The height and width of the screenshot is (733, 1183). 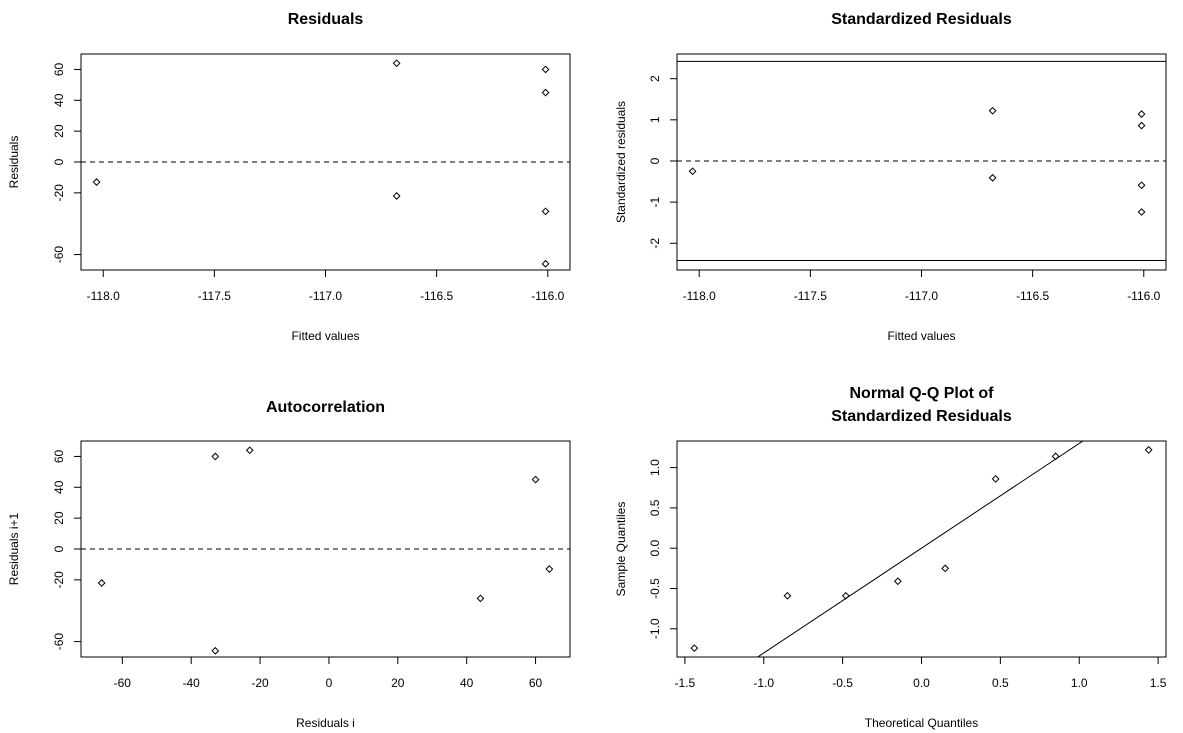 I want to click on y-tick-label: -1.0, so click(x=655, y=628).